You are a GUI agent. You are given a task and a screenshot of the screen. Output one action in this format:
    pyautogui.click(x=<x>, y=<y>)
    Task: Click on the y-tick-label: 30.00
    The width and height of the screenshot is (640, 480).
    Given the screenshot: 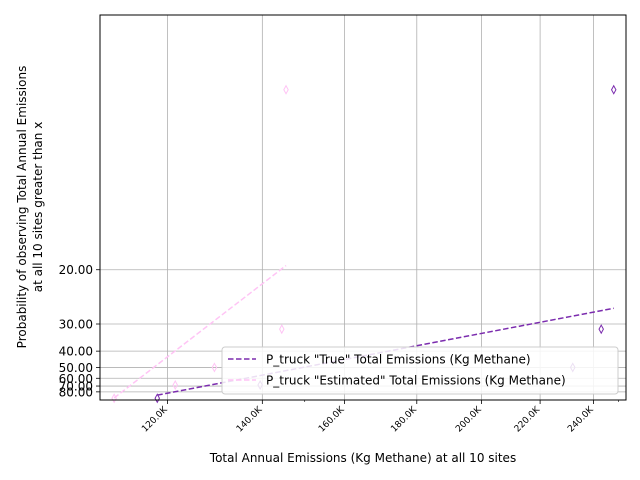 What is the action you would take?
    pyautogui.click(x=76, y=325)
    